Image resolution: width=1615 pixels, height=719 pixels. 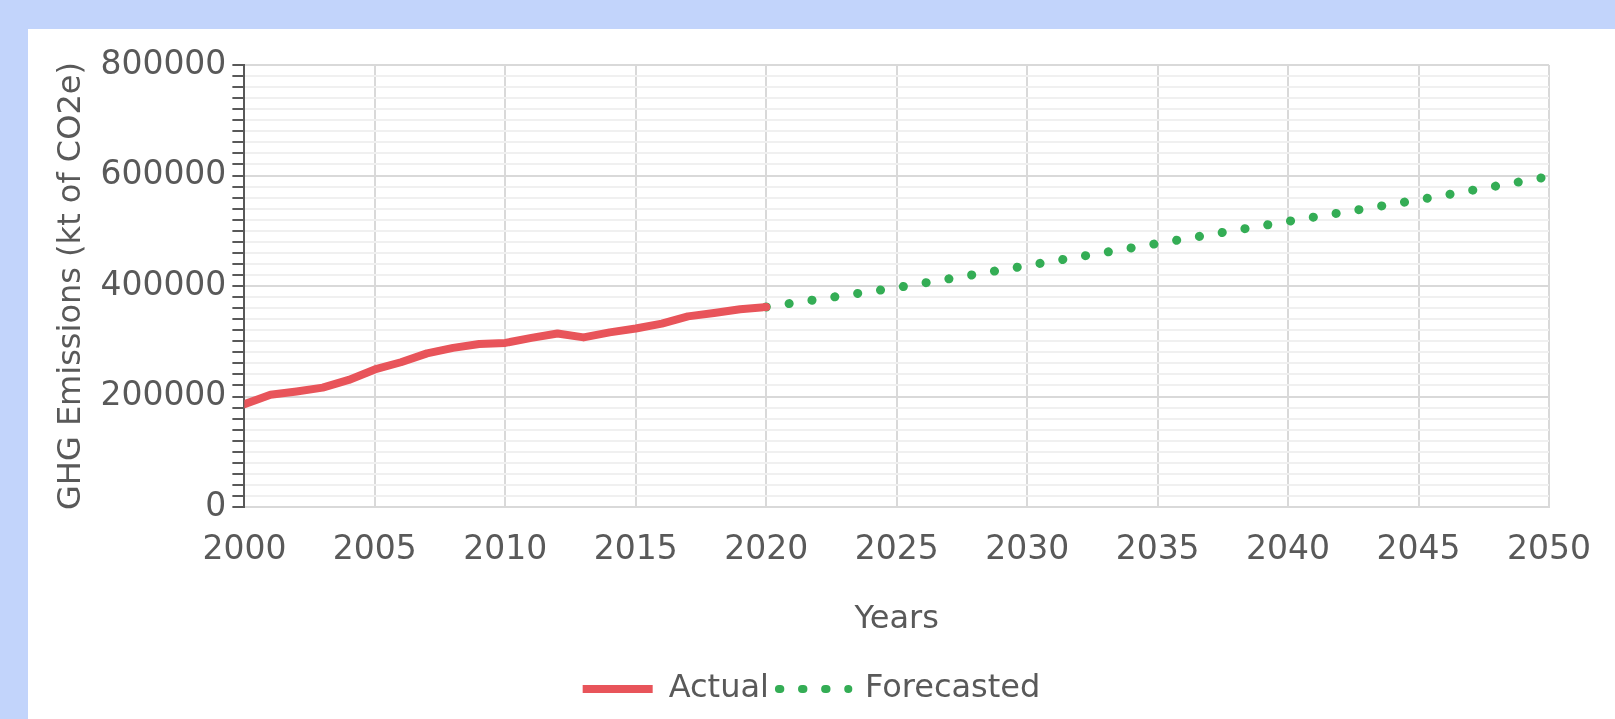 What do you see at coordinates (1549, 548) in the screenshot?
I see `x-tick-label: 2050` at bounding box center [1549, 548].